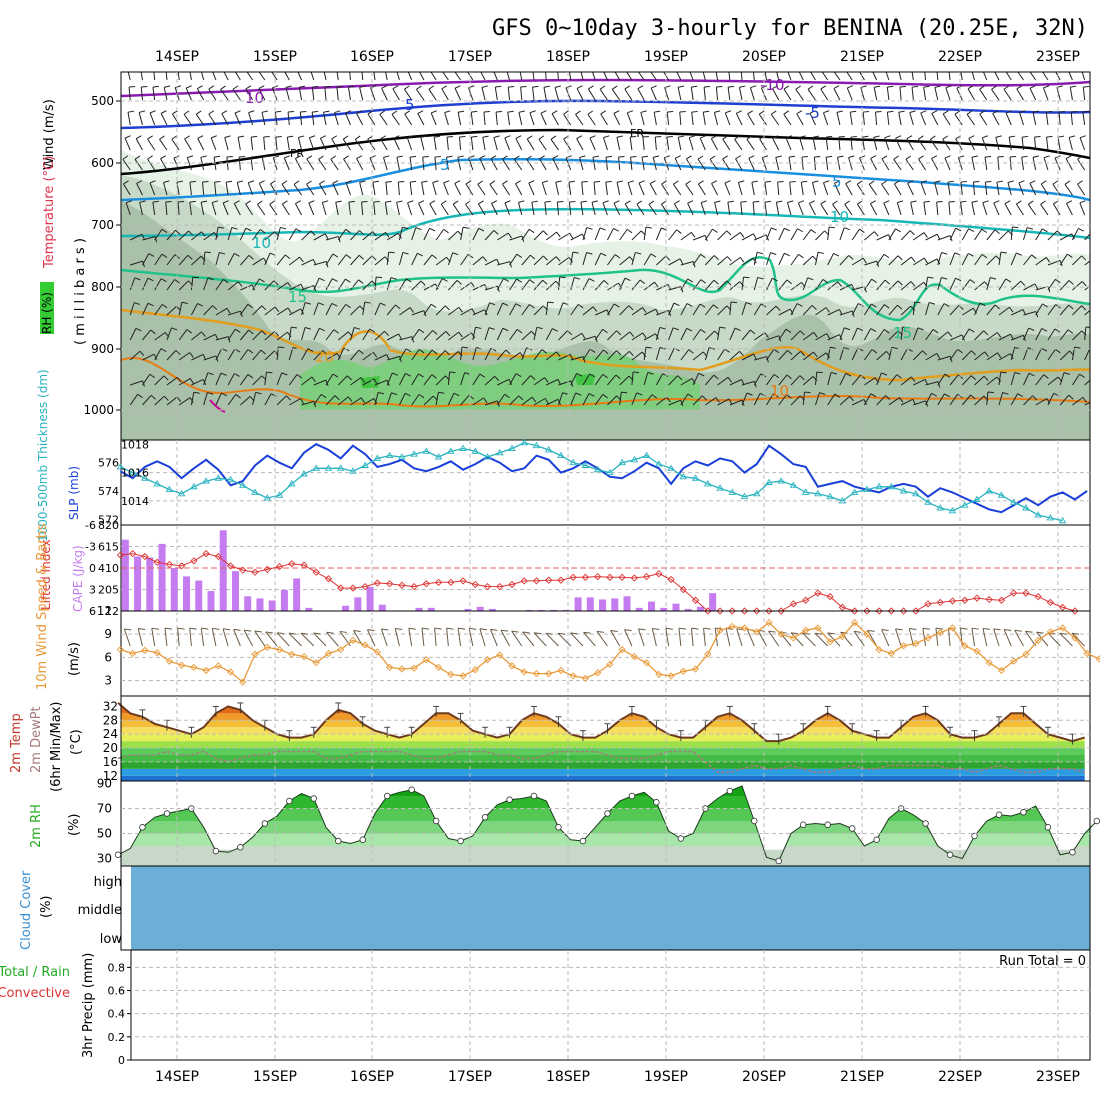 This screenshot has width=1100, height=1100. I want to click on bottom-x-label: 19SEP, so click(666, 1077).